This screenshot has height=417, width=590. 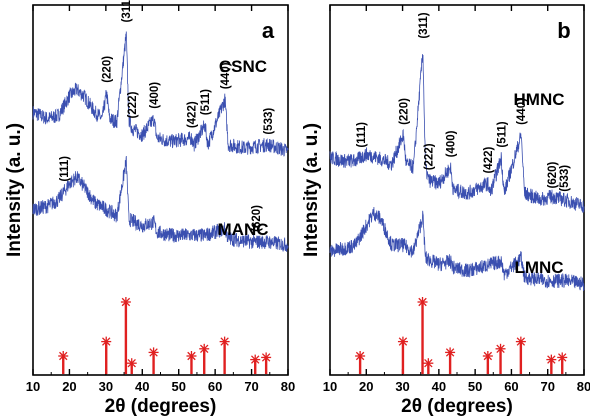 What do you see at coordinates (268, 30) in the screenshot?
I see `panel-letter: a` at bounding box center [268, 30].